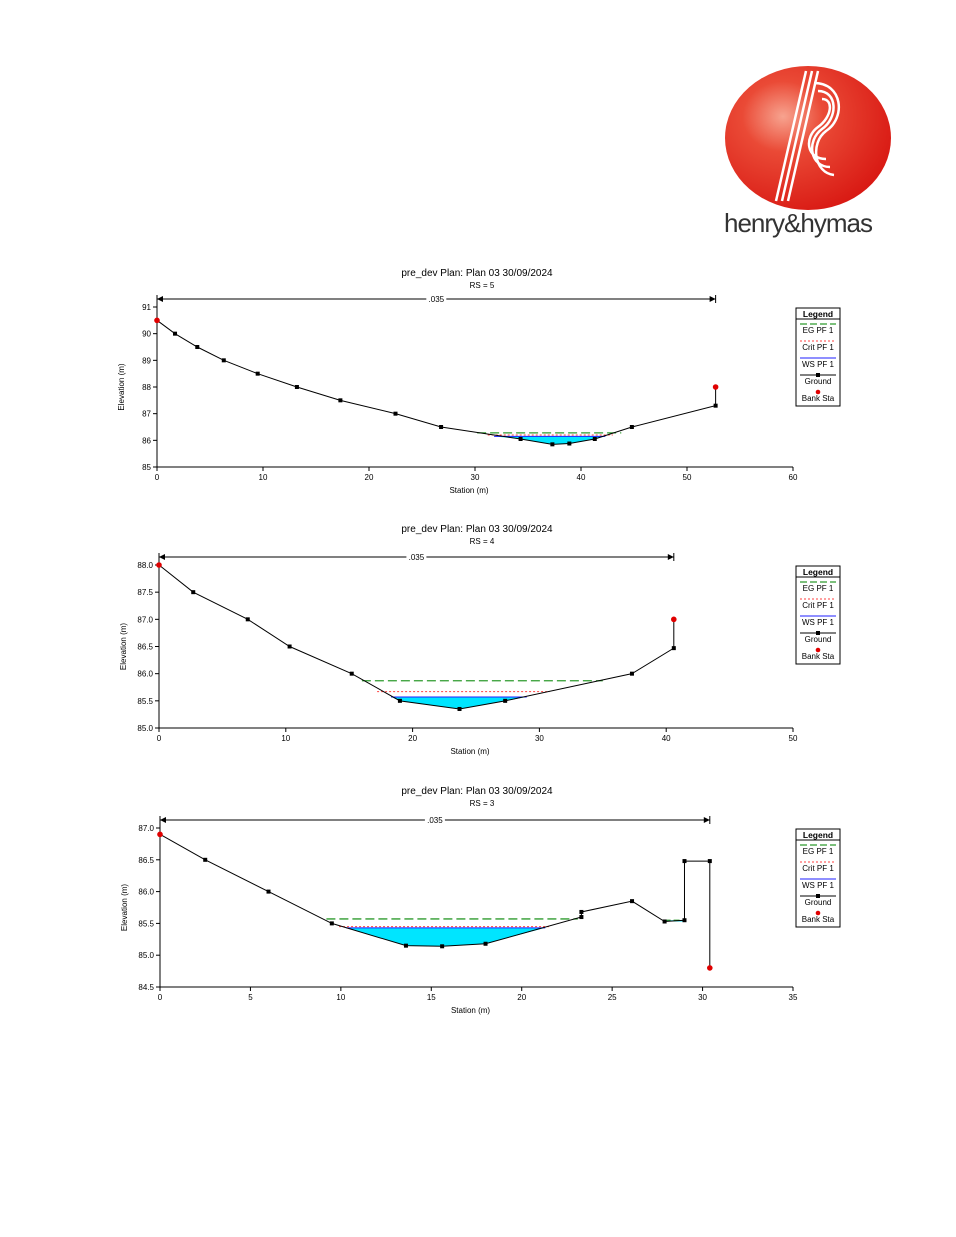  I want to click on y-tick-label: 85, so click(146, 467).